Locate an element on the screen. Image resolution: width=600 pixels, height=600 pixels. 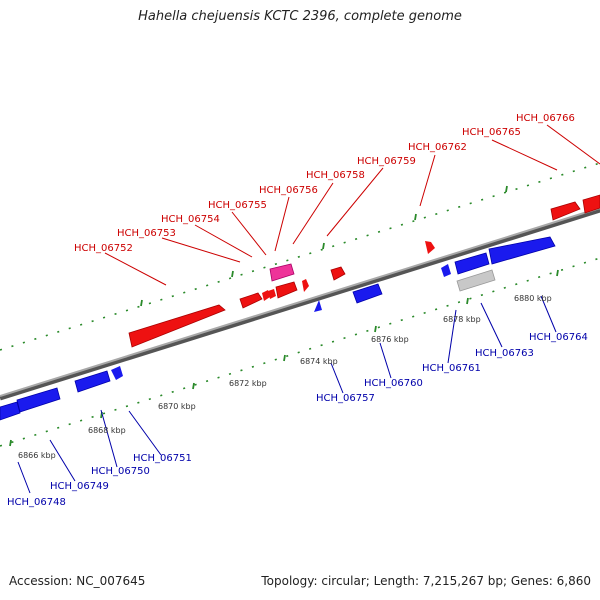
gene-label: HCH_06748 is located at coordinates (36, 502).